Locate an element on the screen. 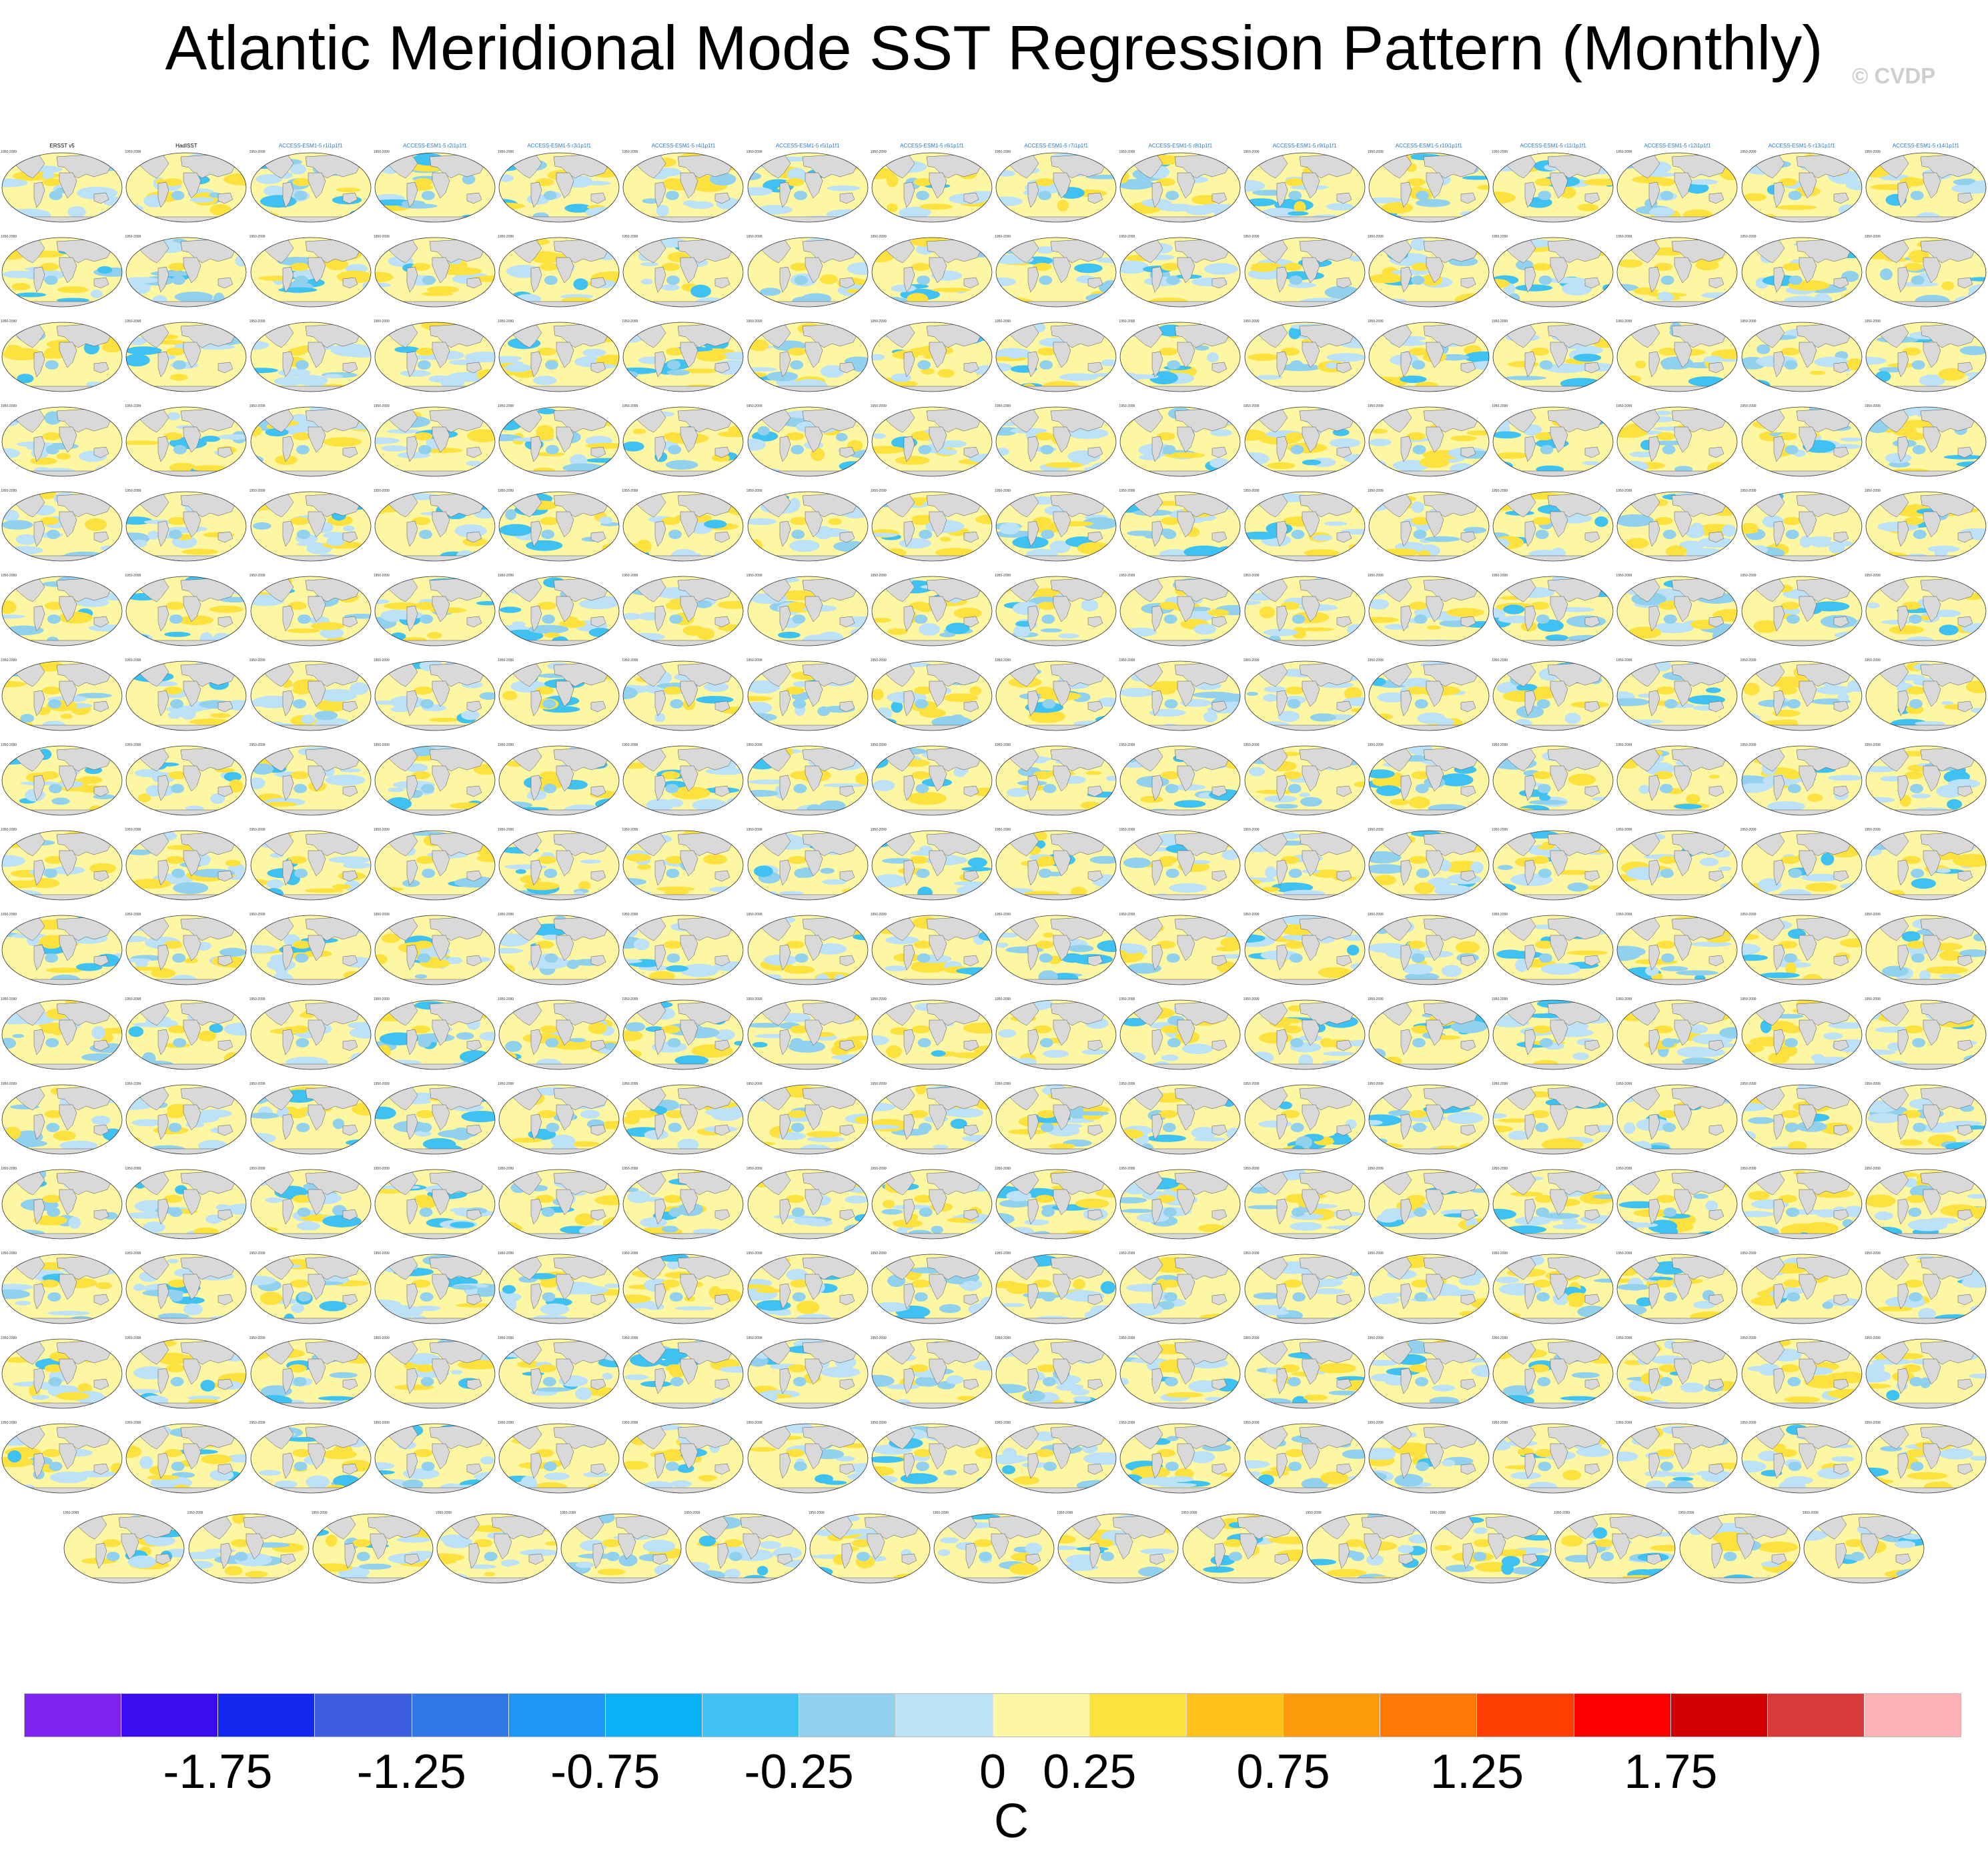 The height and width of the screenshot is (1862, 1988). colorbar-tick-label: 0.25 is located at coordinates (1090, 1772).